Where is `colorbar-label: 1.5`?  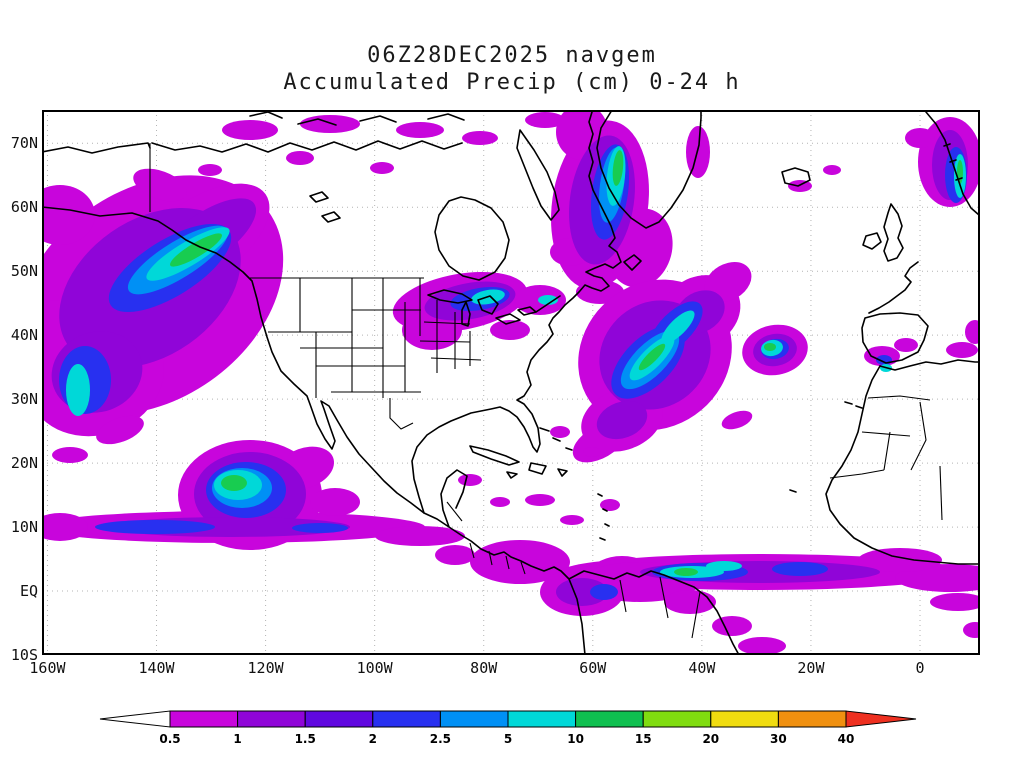
colorbar-label: 1.5 is located at coordinates (305, 739).